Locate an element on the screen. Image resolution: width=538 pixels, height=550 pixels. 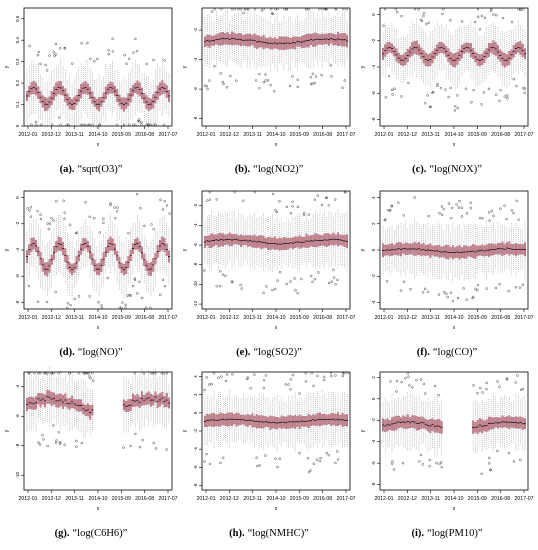
y-tick-label: 4 is located at coordinates (373, 197).